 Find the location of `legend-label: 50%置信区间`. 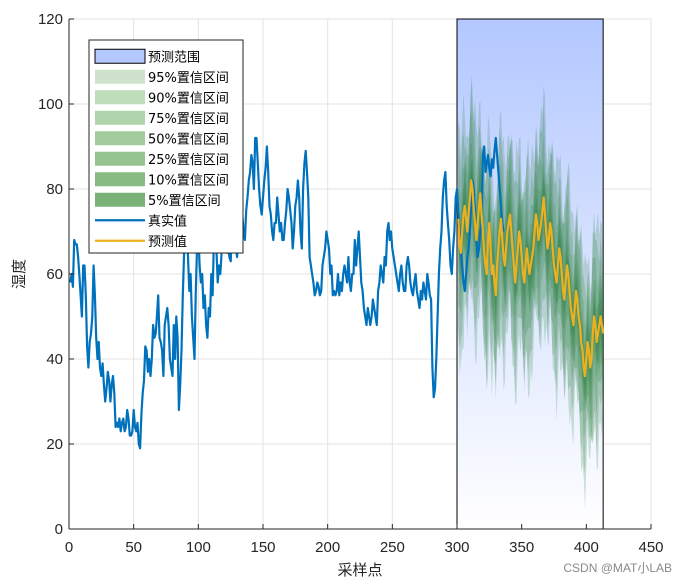

legend-label: 50%置信区间 is located at coordinates (188, 139).